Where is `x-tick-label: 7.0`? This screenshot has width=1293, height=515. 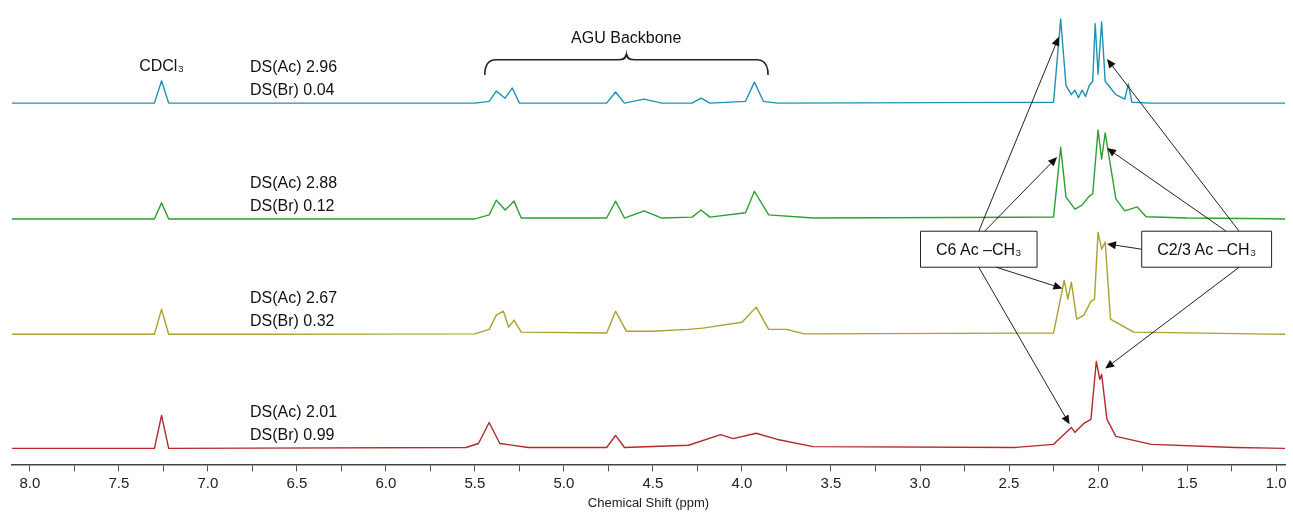 x-tick-label: 7.0 is located at coordinates (208, 482).